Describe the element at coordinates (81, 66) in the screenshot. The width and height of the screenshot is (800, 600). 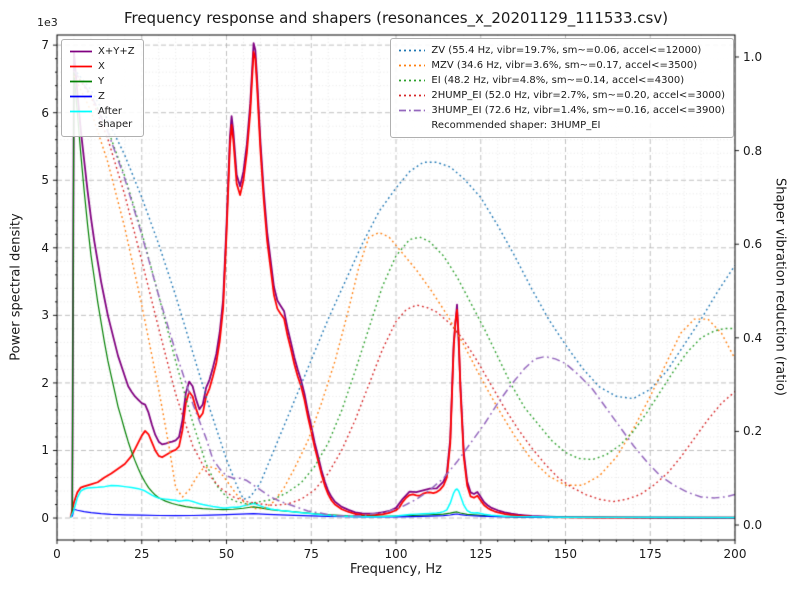
I see `psd-x-line-swatch` at that location.